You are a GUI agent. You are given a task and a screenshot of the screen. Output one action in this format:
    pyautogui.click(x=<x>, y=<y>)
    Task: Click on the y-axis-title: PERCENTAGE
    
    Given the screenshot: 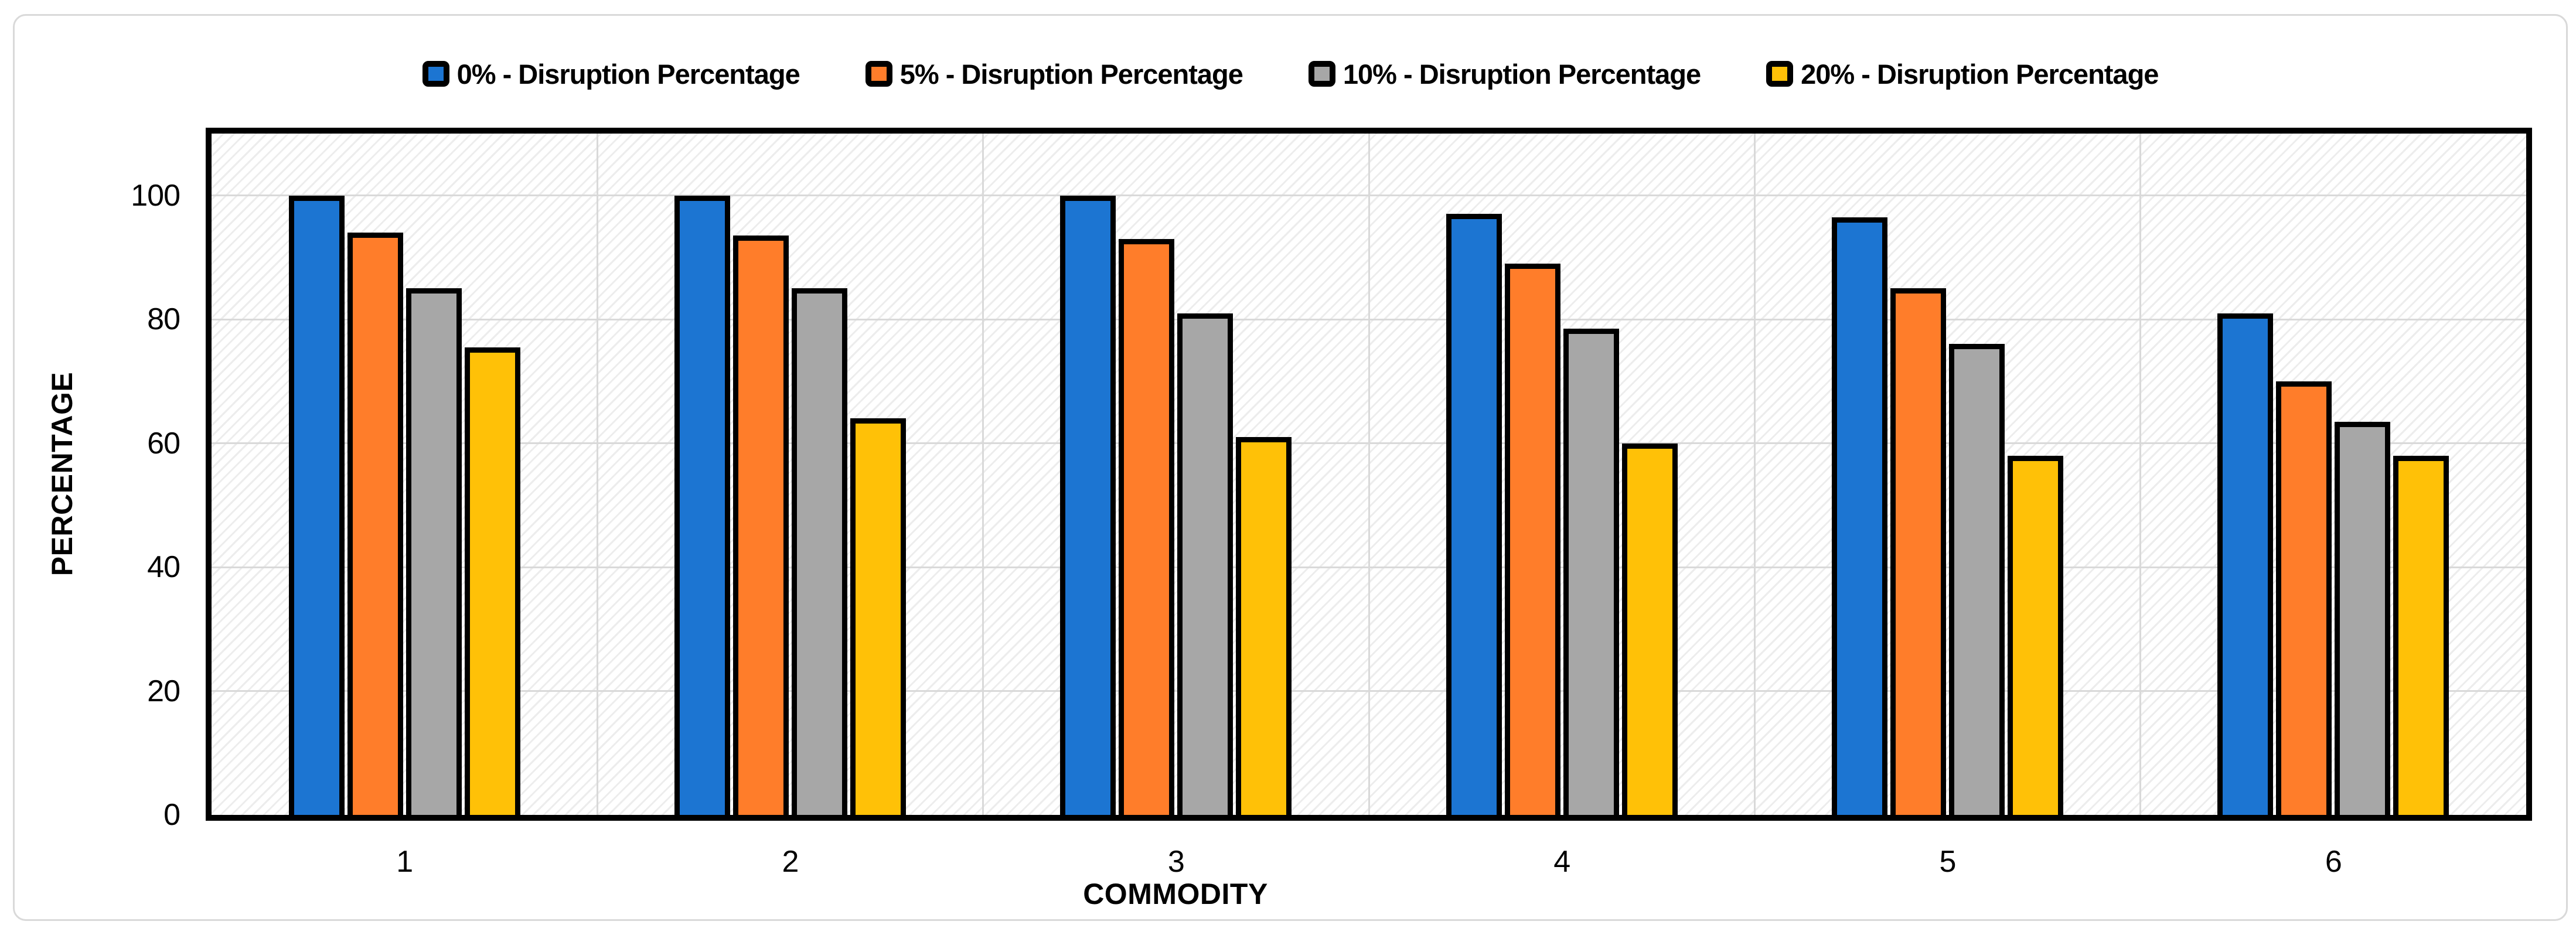 What is the action you would take?
    pyautogui.click(x=62, y=473)
    